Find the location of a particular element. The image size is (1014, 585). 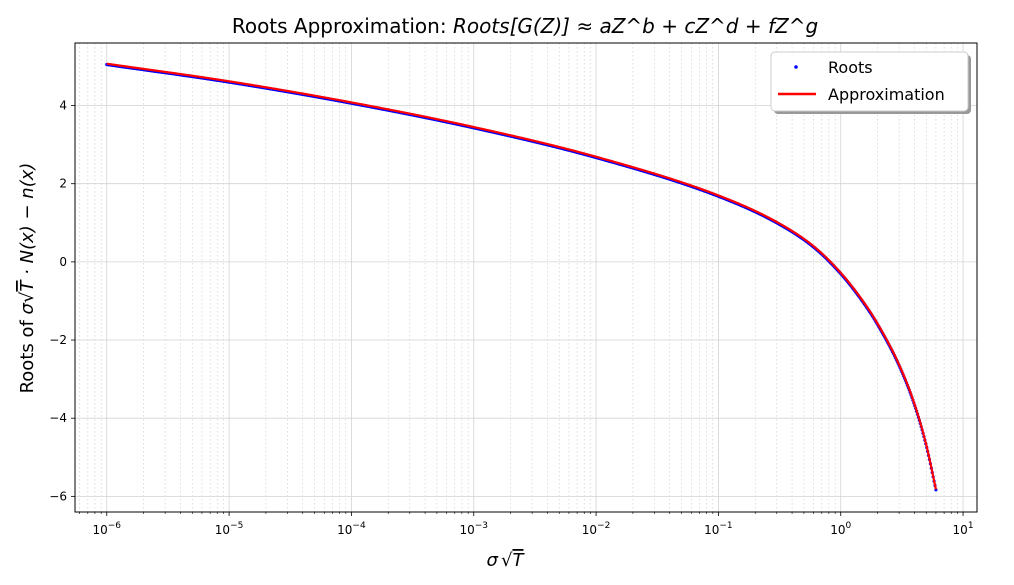

y-tick-label: −2 is located at coordinates (58, 340).